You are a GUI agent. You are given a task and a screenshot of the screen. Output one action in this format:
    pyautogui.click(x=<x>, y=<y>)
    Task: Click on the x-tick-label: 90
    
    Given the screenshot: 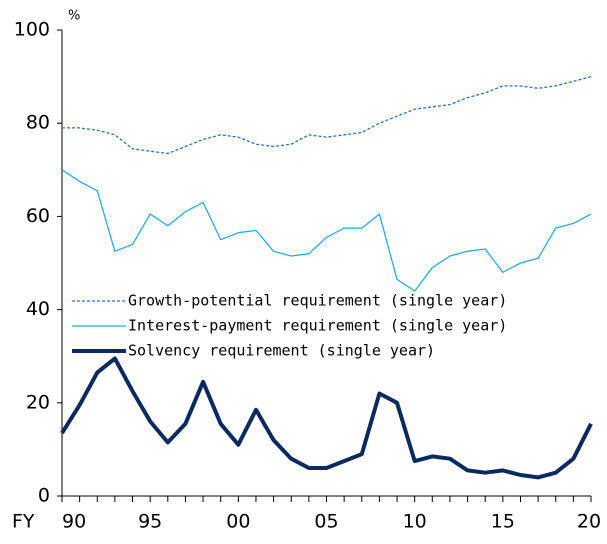 What is the action you would take?
    pyautogui.click(x=74, y=522)
    